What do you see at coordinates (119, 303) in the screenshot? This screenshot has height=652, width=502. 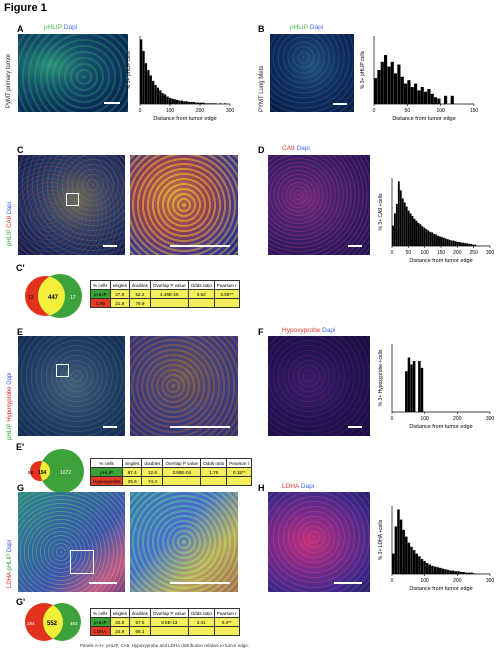 I see `table-cell: 21.8` at bounding box center [119, 303].